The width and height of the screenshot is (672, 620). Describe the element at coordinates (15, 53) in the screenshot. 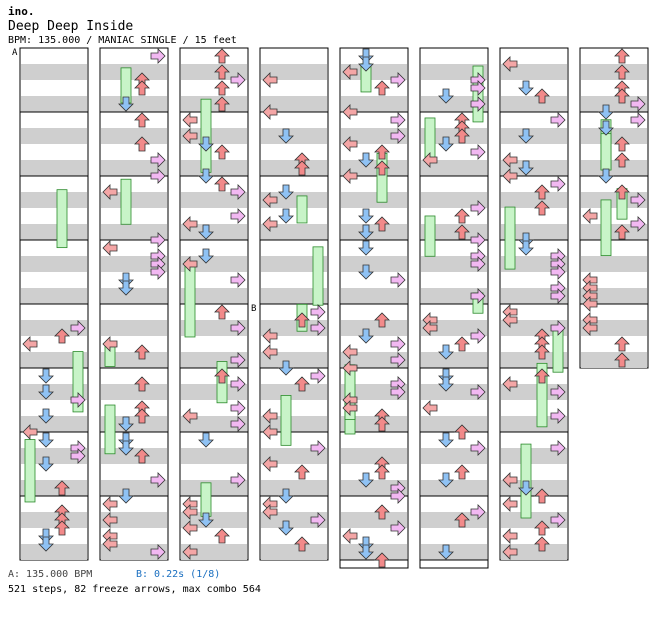

I see `bpm-marker-a: A` at that location.